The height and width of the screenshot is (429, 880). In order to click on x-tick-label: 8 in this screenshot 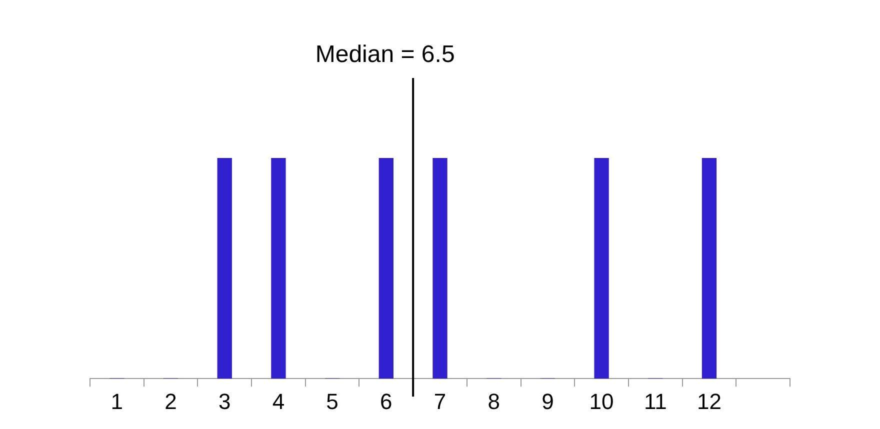, I will do `click(494, 401)`.